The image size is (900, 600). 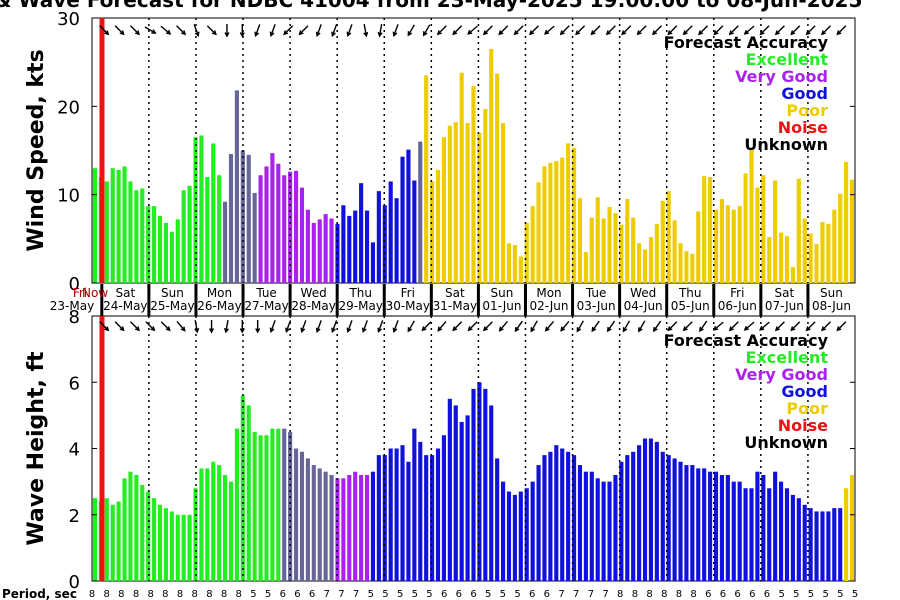 What do you see at coordinates (643, 306) in the screenshot?
I see `day-date: 04-Jun` at bounding box center [643, 306].